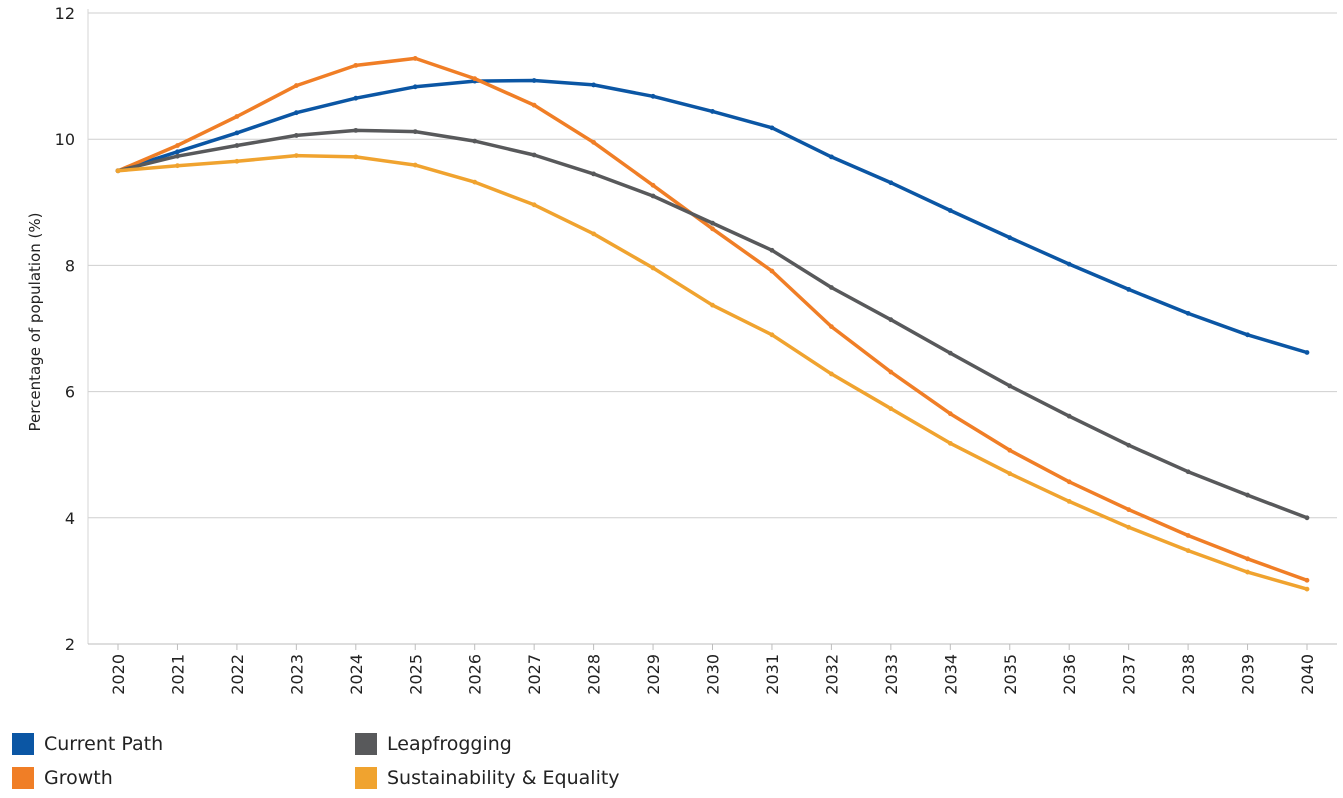 The width and height of the screenshot is (1343, 798). Describe the element at coordinates (1069, 482) in the screenshot. I see `point-growth-2036` at that location.